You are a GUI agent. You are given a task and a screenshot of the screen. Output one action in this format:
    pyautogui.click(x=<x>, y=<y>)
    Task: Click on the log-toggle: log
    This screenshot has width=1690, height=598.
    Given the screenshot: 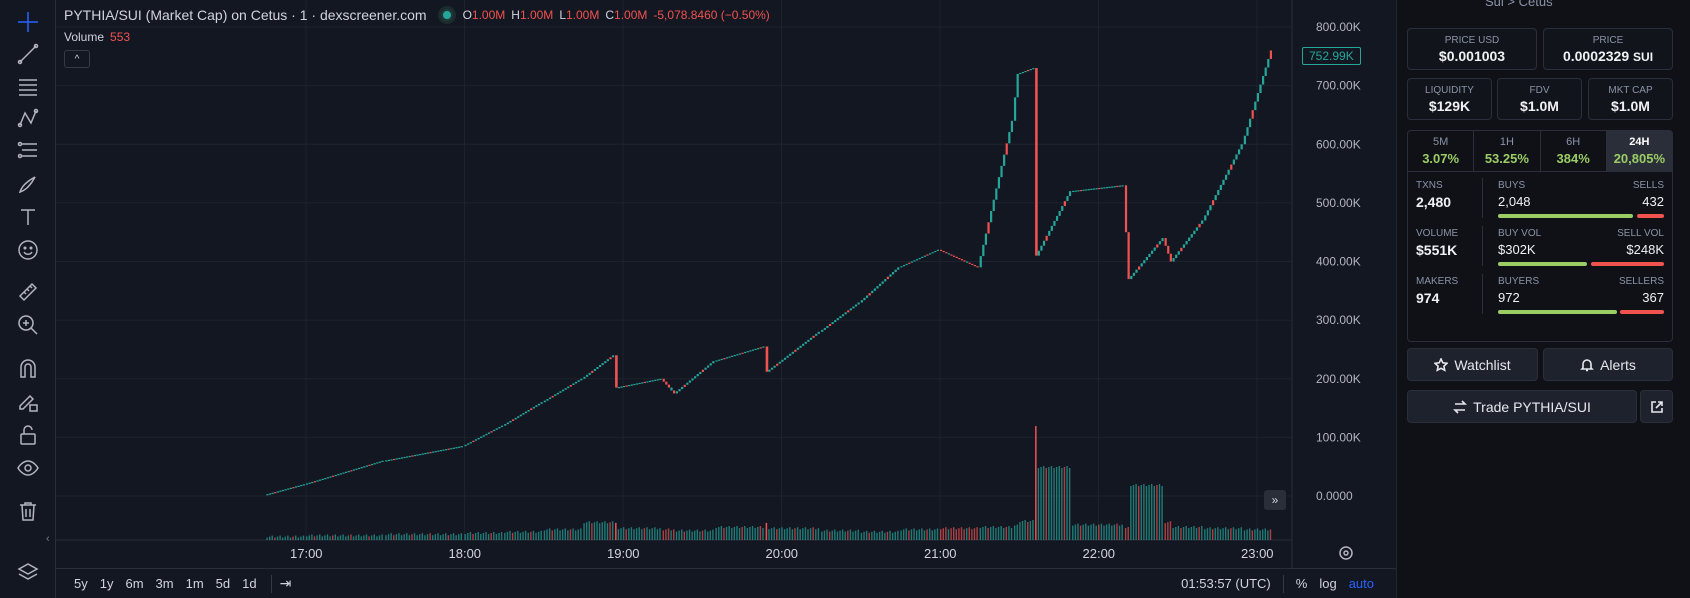 What is the action you would take?
    pyautogui.click(x=1328, y=583)
    